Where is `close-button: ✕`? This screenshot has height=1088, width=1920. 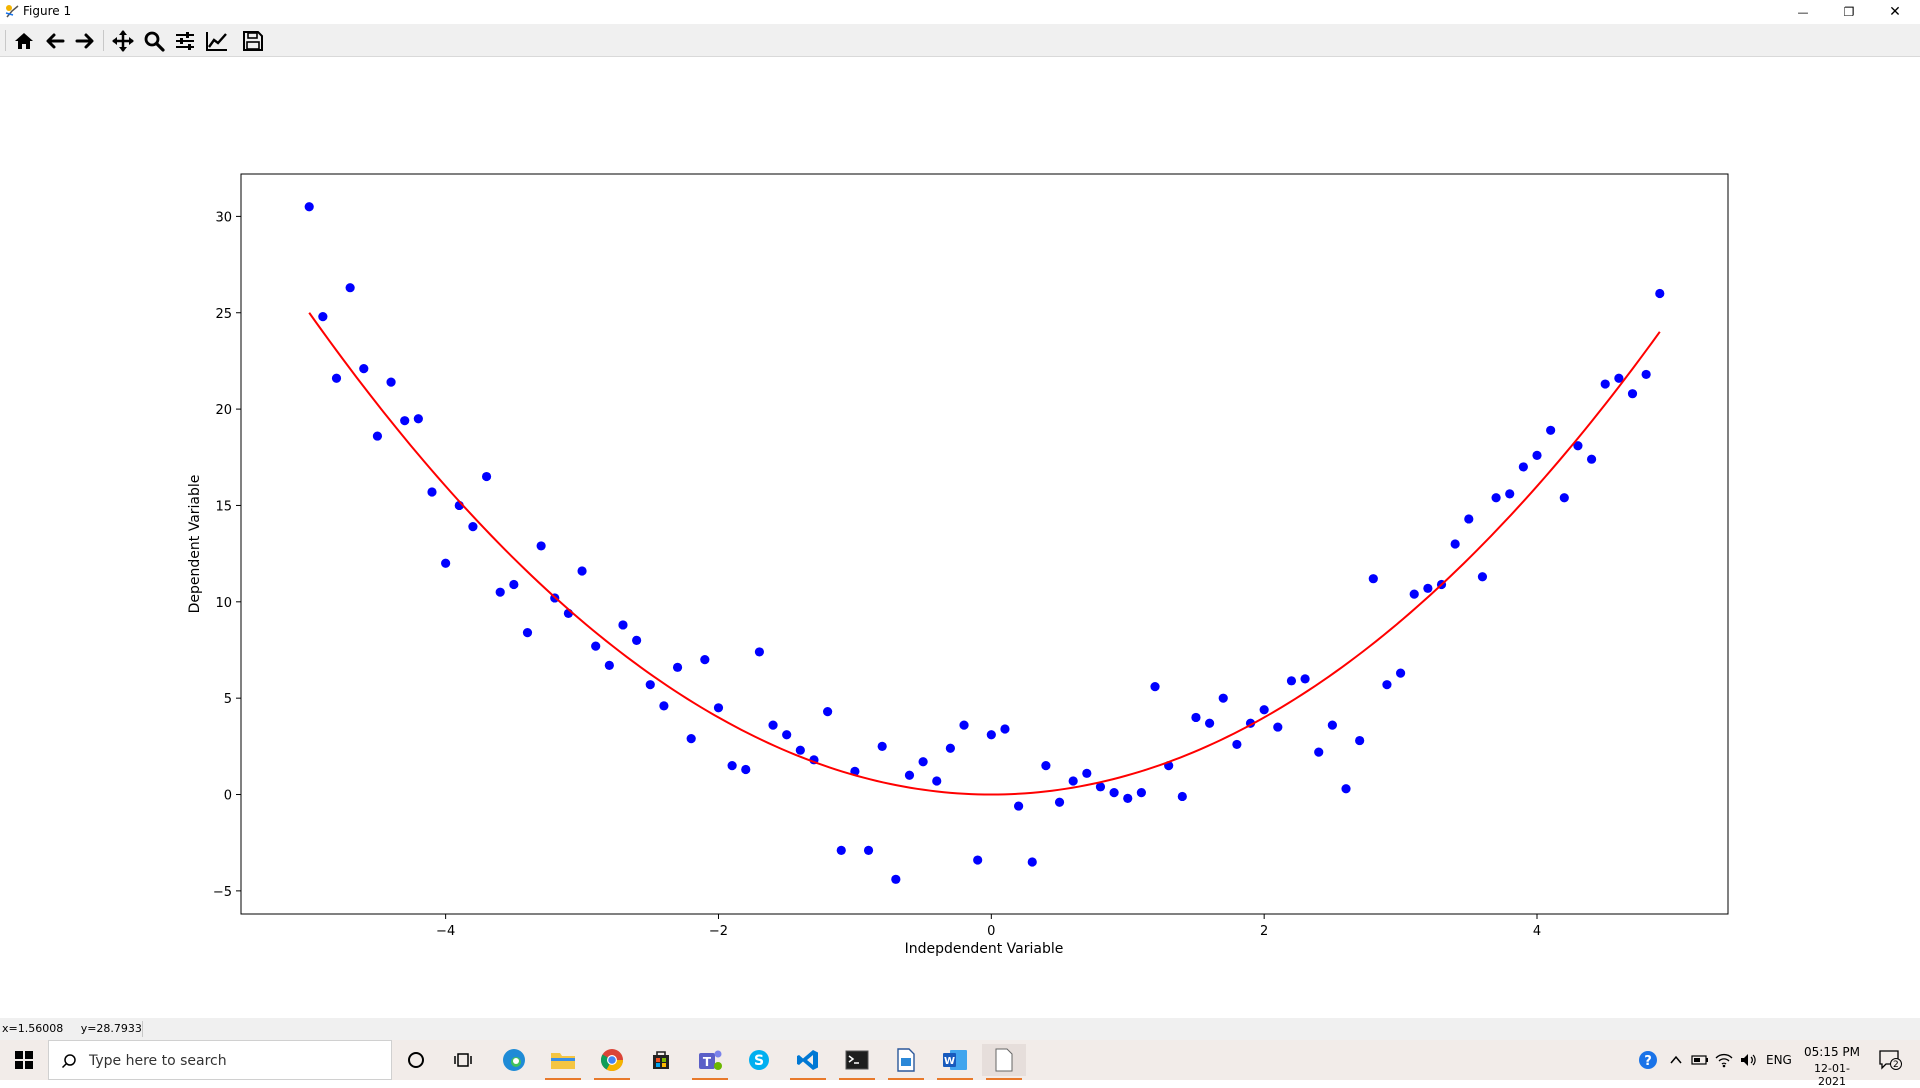
close-button: ✕ is located at coordinates (1895, 12).